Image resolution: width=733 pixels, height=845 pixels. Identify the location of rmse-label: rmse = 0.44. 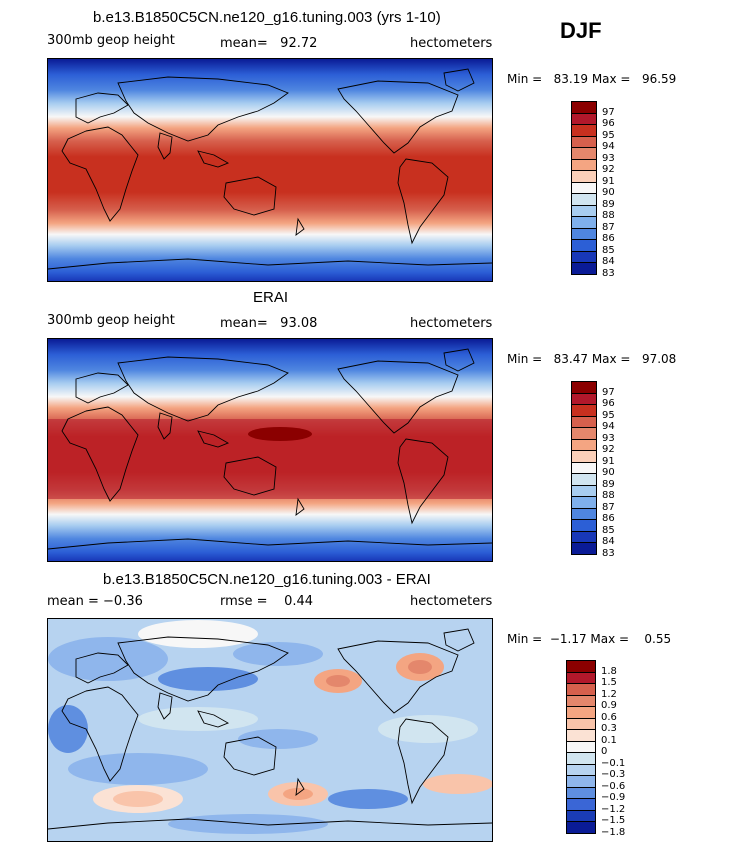
(266, 601).